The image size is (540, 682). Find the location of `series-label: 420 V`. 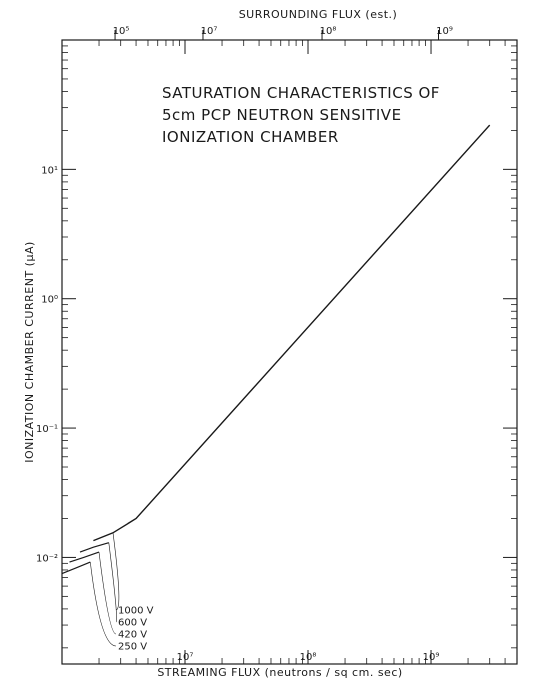

series-label: 420 V is located at coordinates (132, 635).